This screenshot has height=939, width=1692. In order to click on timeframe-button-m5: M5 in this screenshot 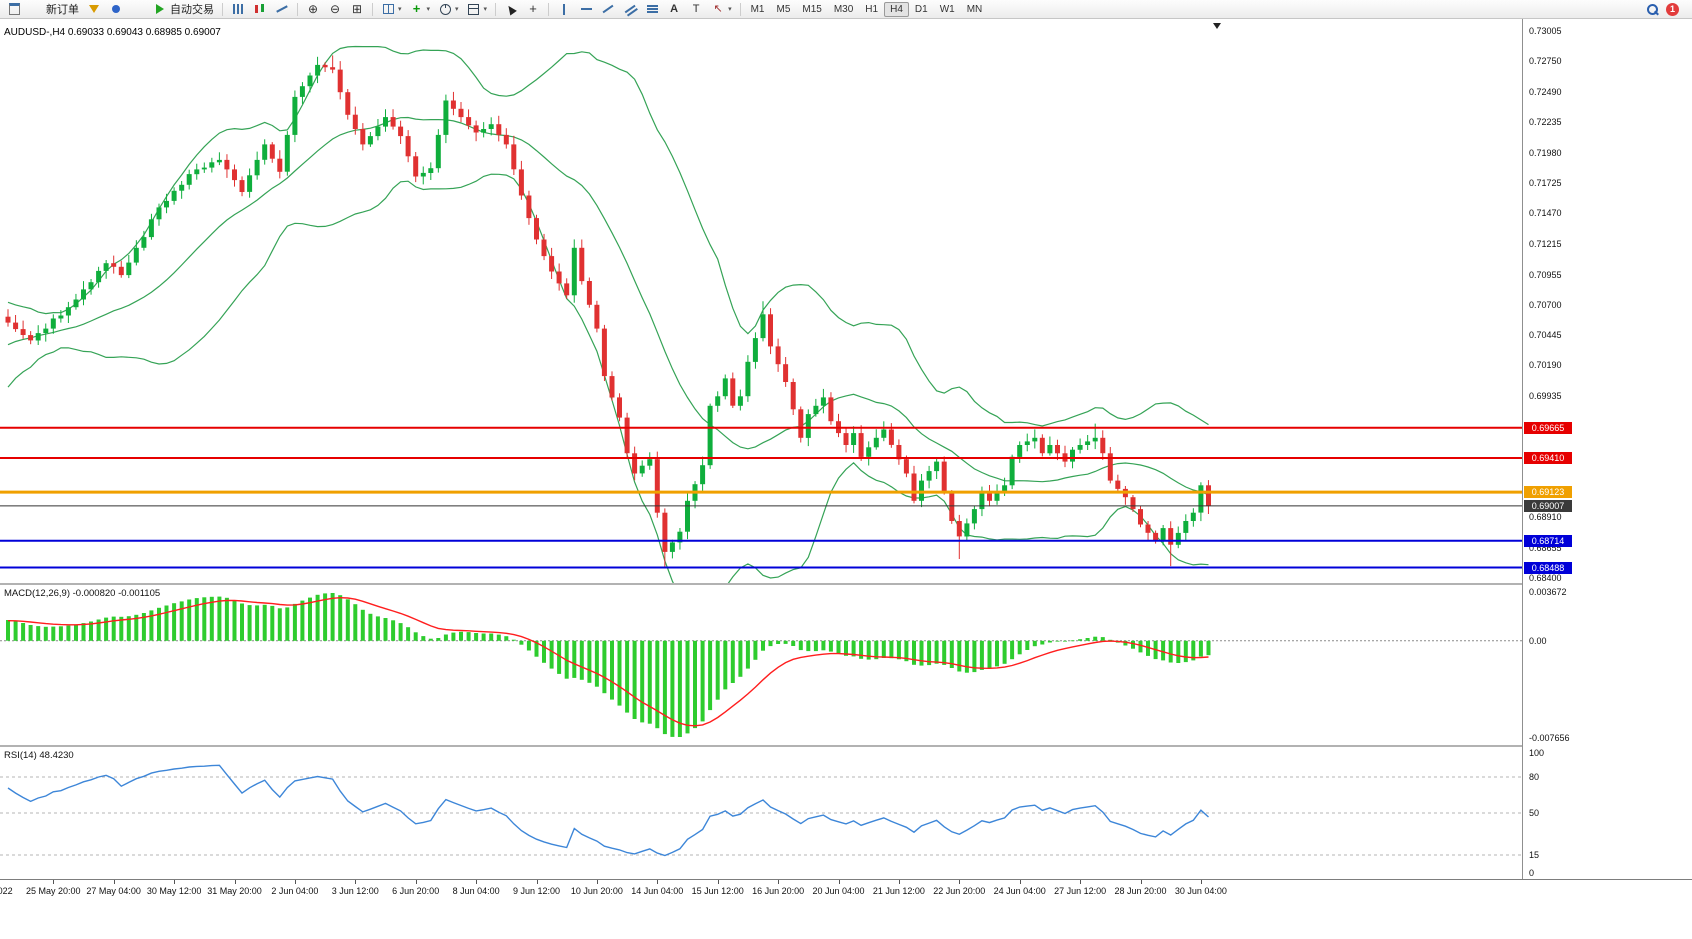, I will do `click(783, 9)`.